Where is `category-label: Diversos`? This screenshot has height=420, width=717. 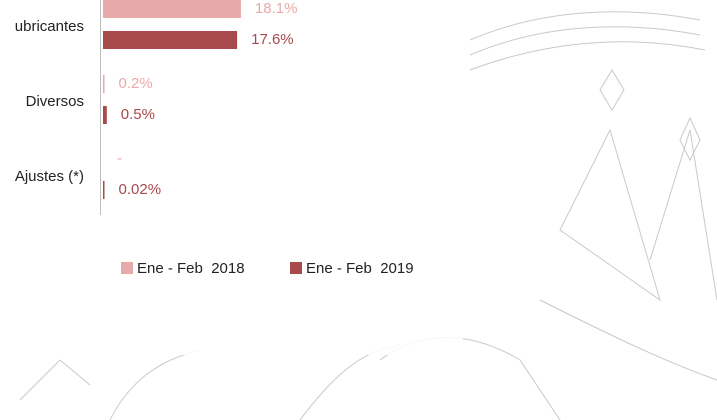 category-label: Diversos is located at coordinates (55, 101).